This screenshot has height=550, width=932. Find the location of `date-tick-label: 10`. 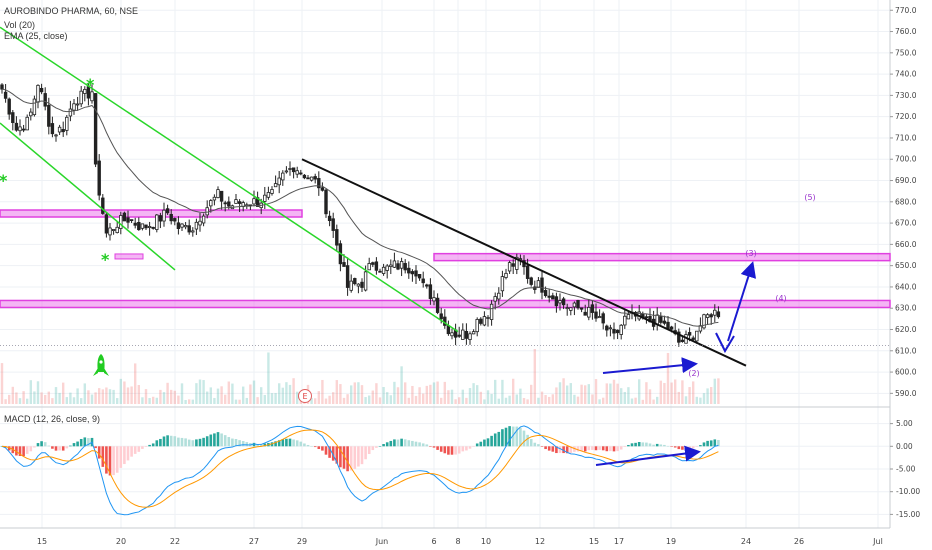

date-tick-label: 10 is located at coordinates (486, 541).